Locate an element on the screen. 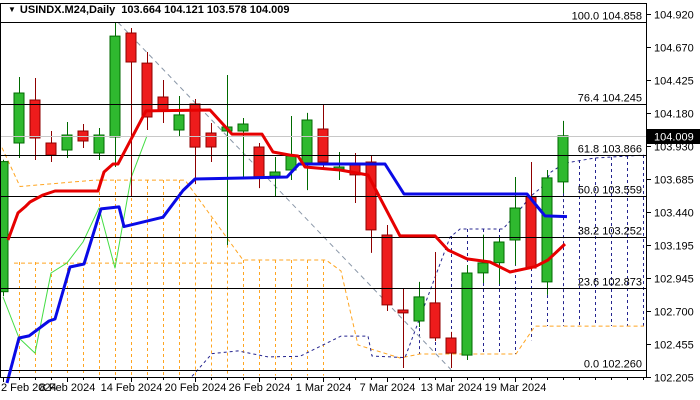 This screenshot has width=700, height=400. fib-level-label: 61.8 103.866 is located at coordinates (610, 150).